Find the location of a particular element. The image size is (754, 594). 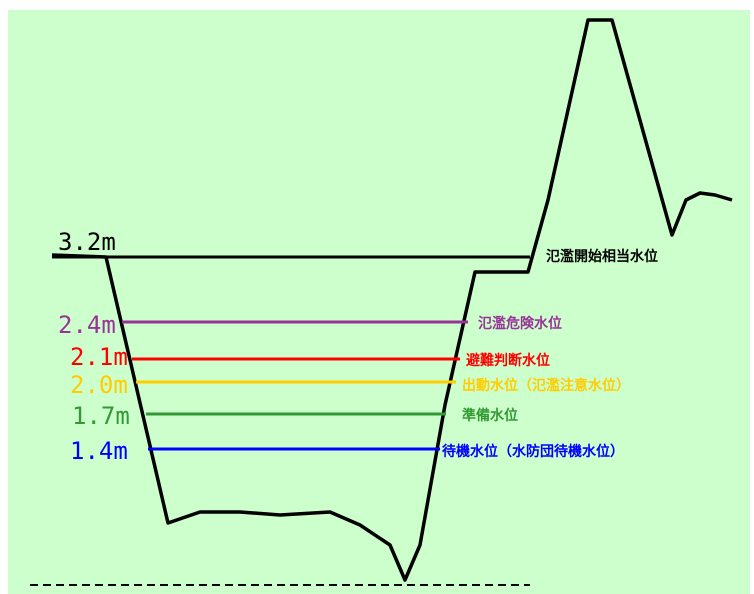

level-label-preparation: 準備水位 is located at coordinates (490, 415).